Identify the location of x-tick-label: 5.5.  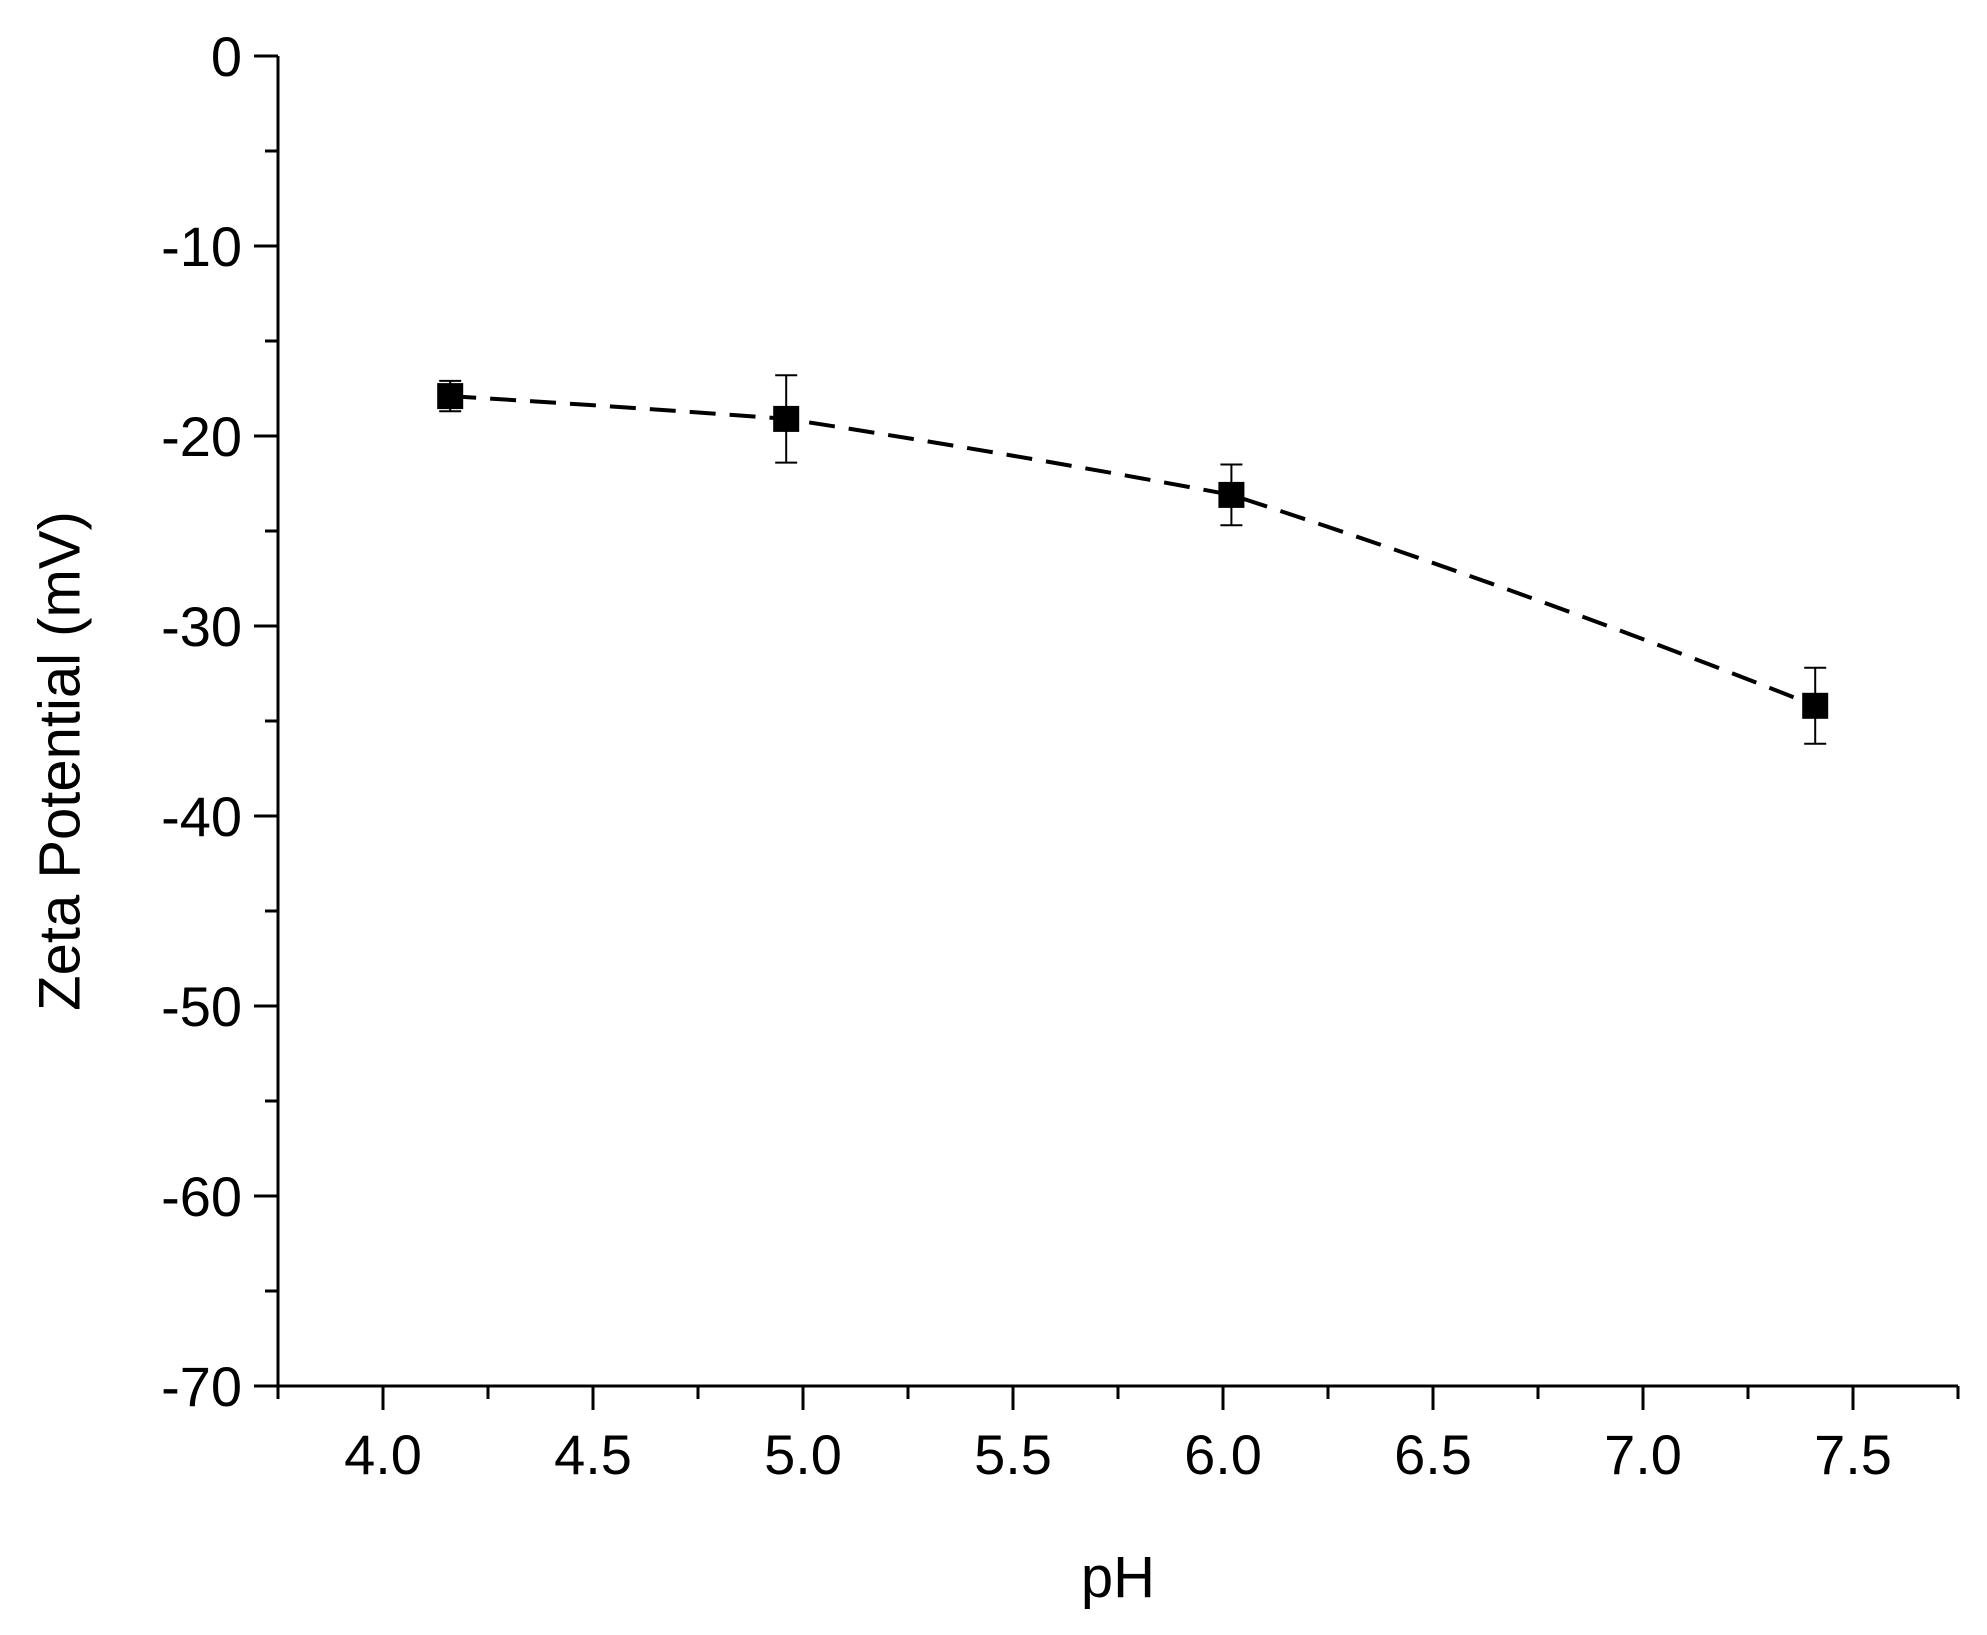
(1013, 1454).